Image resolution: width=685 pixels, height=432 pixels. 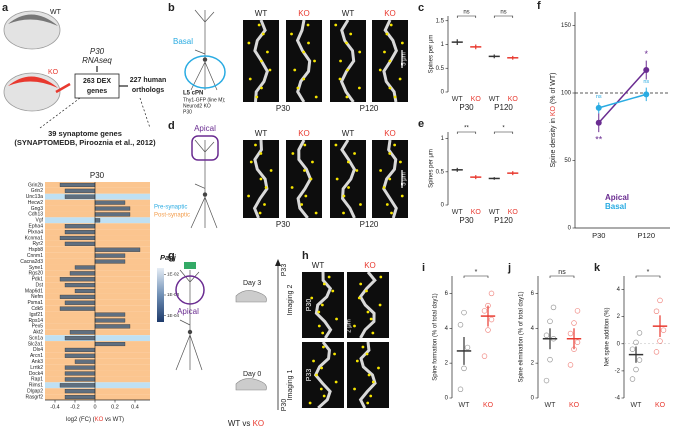 I want to click on label: RNAseq, so click(x=97, y=60).